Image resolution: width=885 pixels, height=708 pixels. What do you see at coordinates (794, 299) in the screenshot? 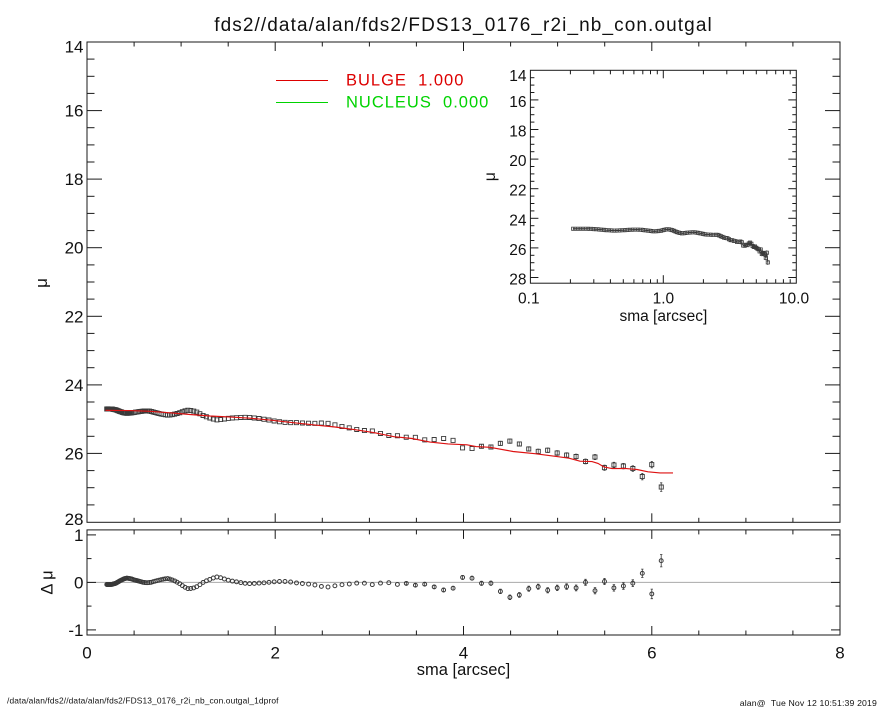
I see `svg-text: 10.0` at bounding box center [794, 299].